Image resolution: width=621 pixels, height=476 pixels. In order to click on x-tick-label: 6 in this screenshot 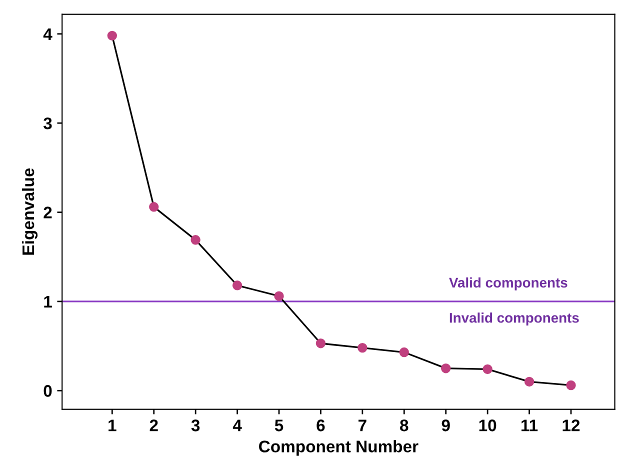, I will do `click(320, 426)`.